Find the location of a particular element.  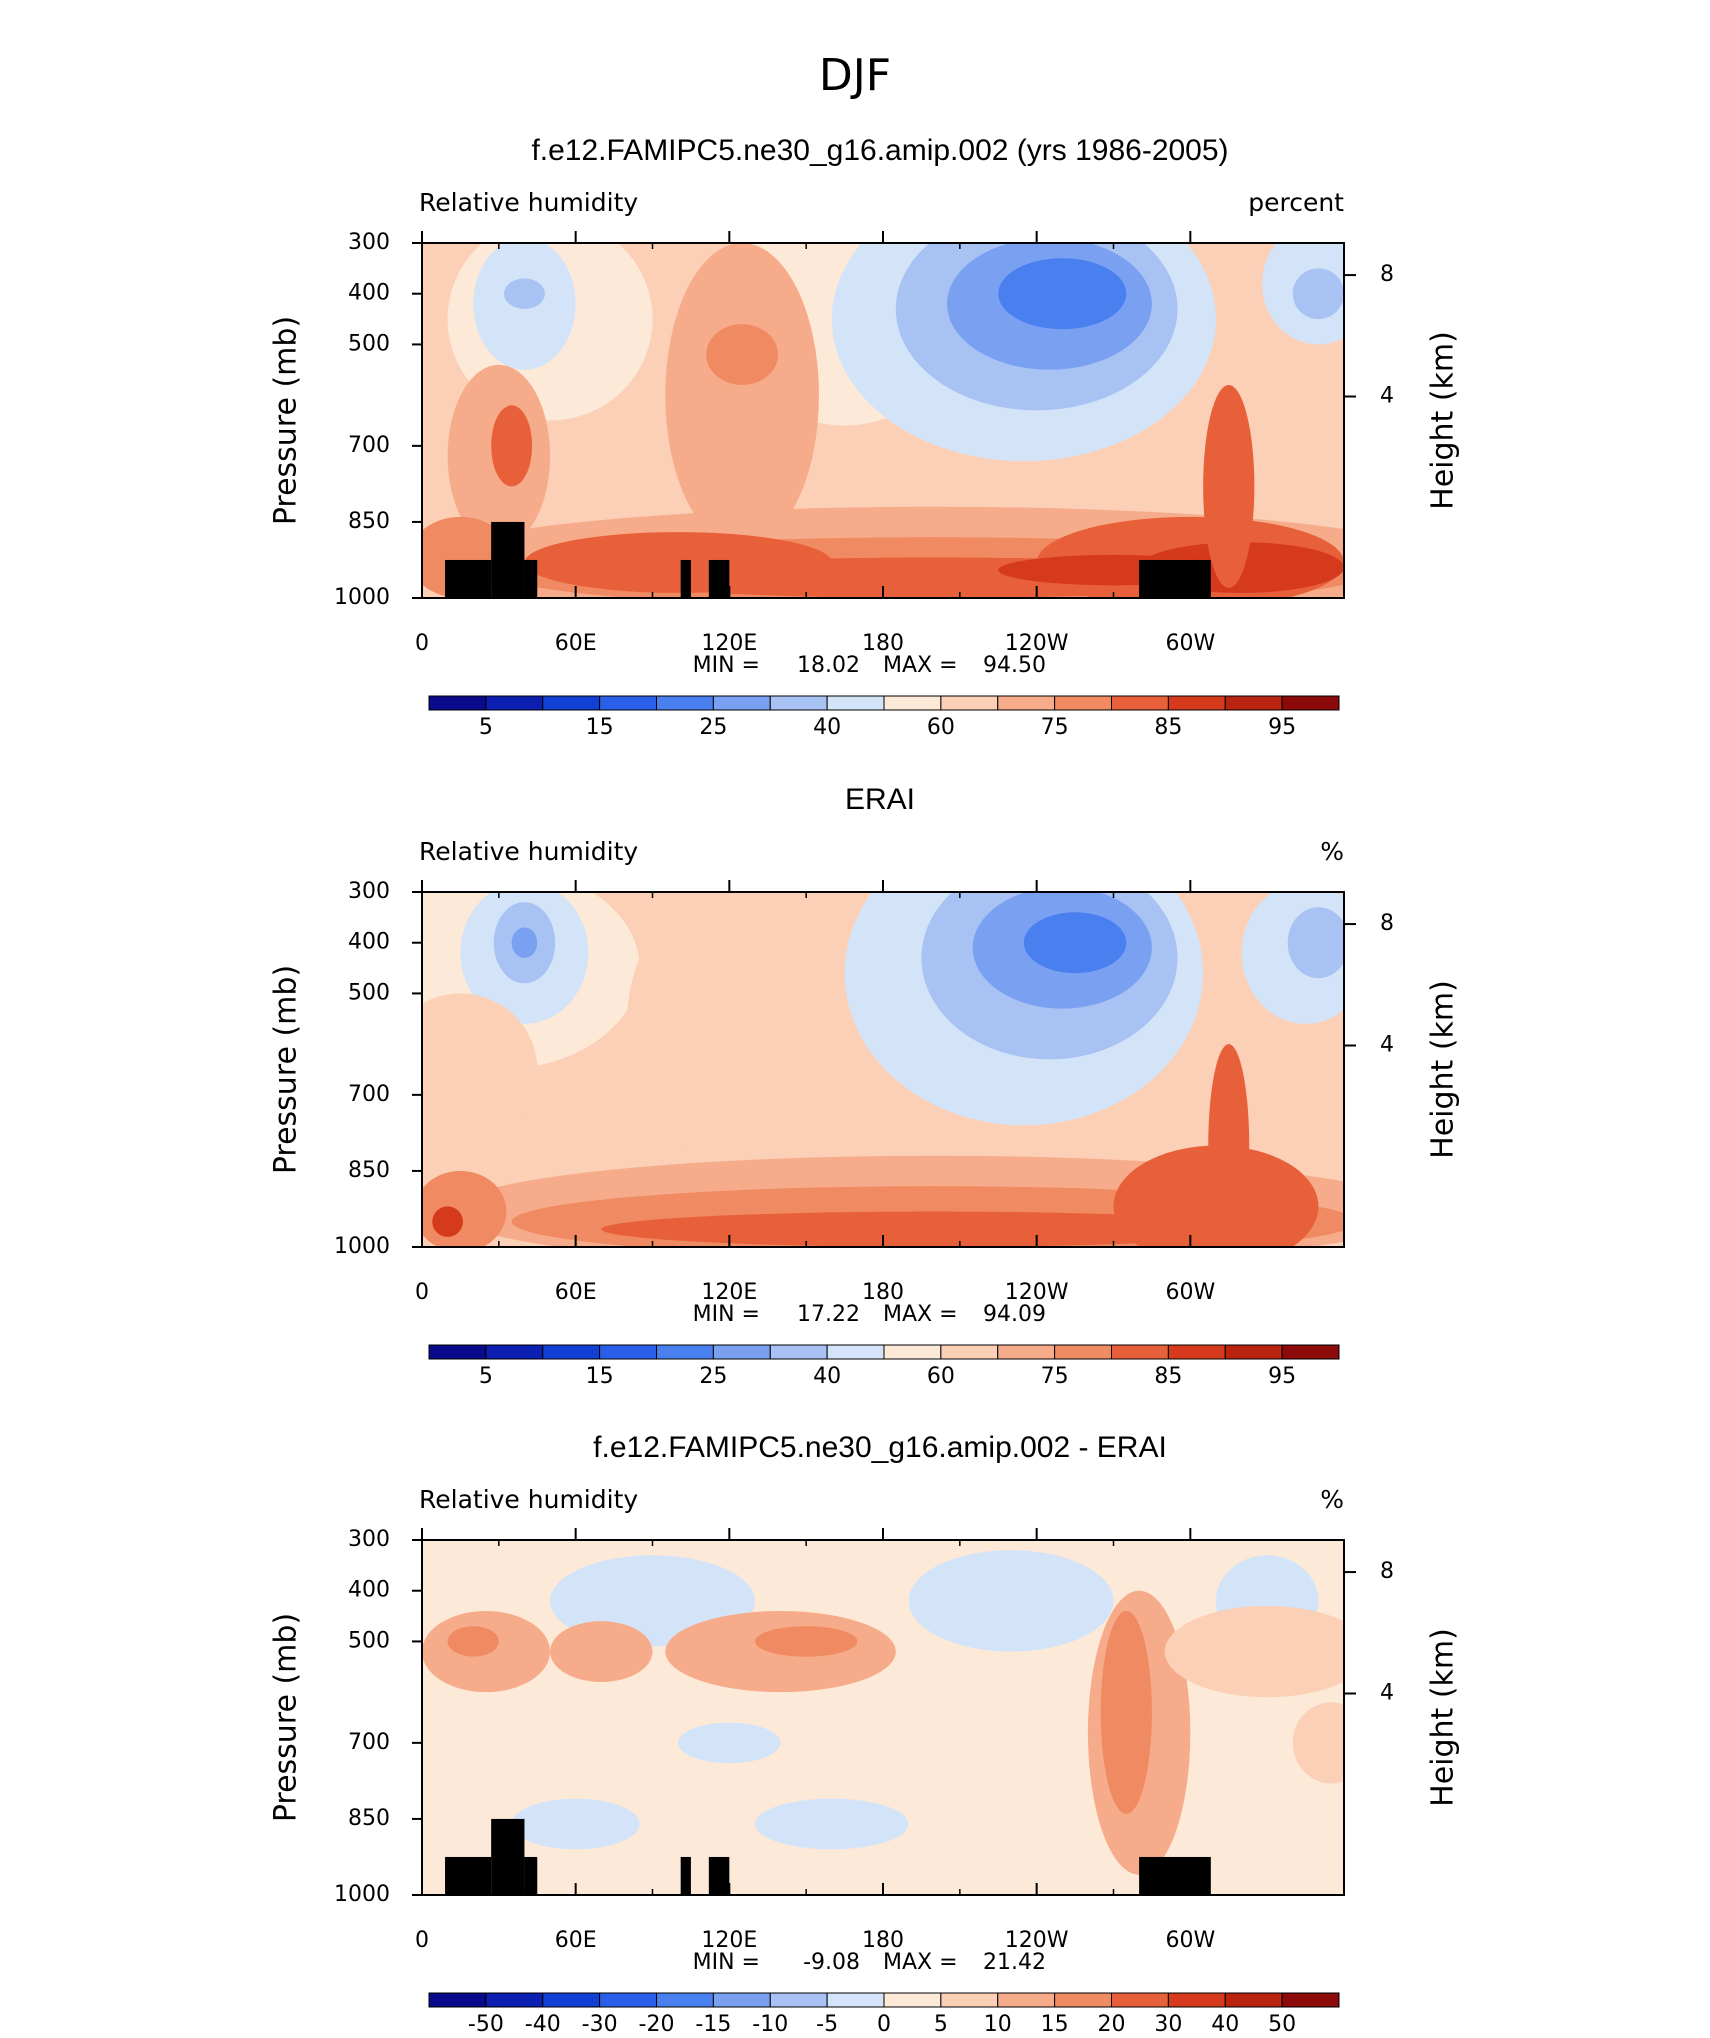

colorbar-label: 10 is located at coordinates (998, 2024).